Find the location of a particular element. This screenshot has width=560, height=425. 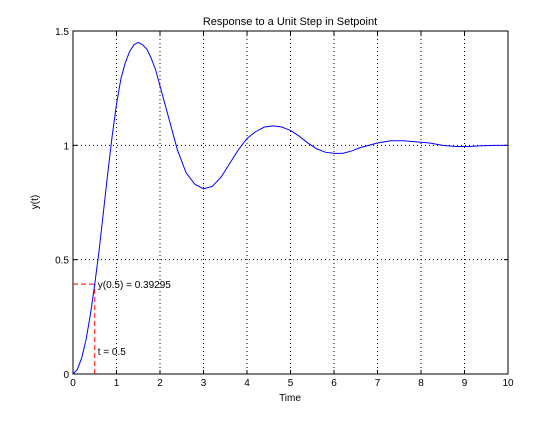

x-tick-label: 3 is located at coordinates (204, 383).